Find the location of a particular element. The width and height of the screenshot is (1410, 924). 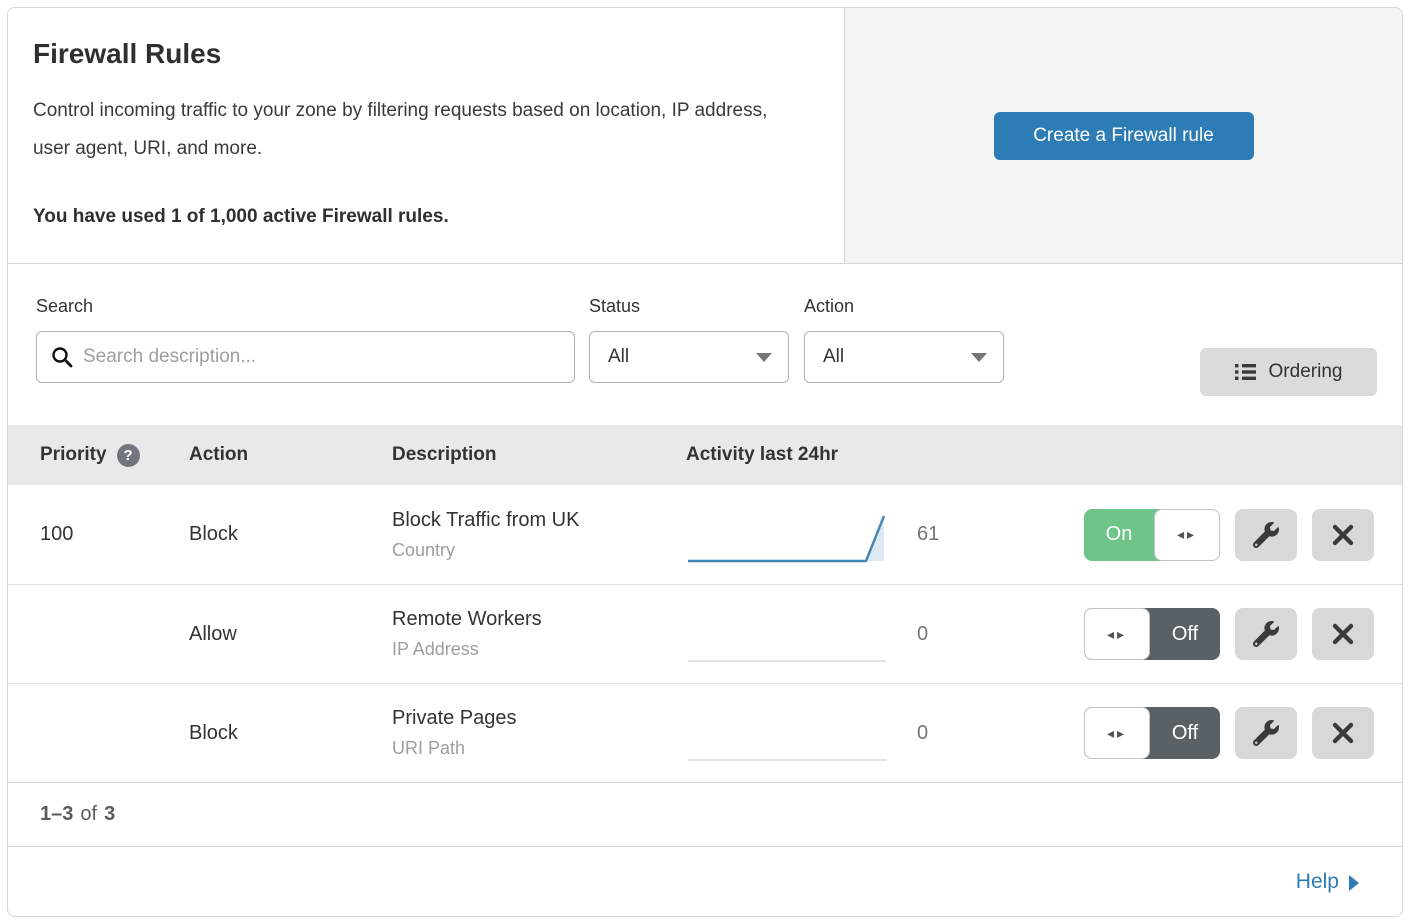

search-box is located at coordinates (305, 357).